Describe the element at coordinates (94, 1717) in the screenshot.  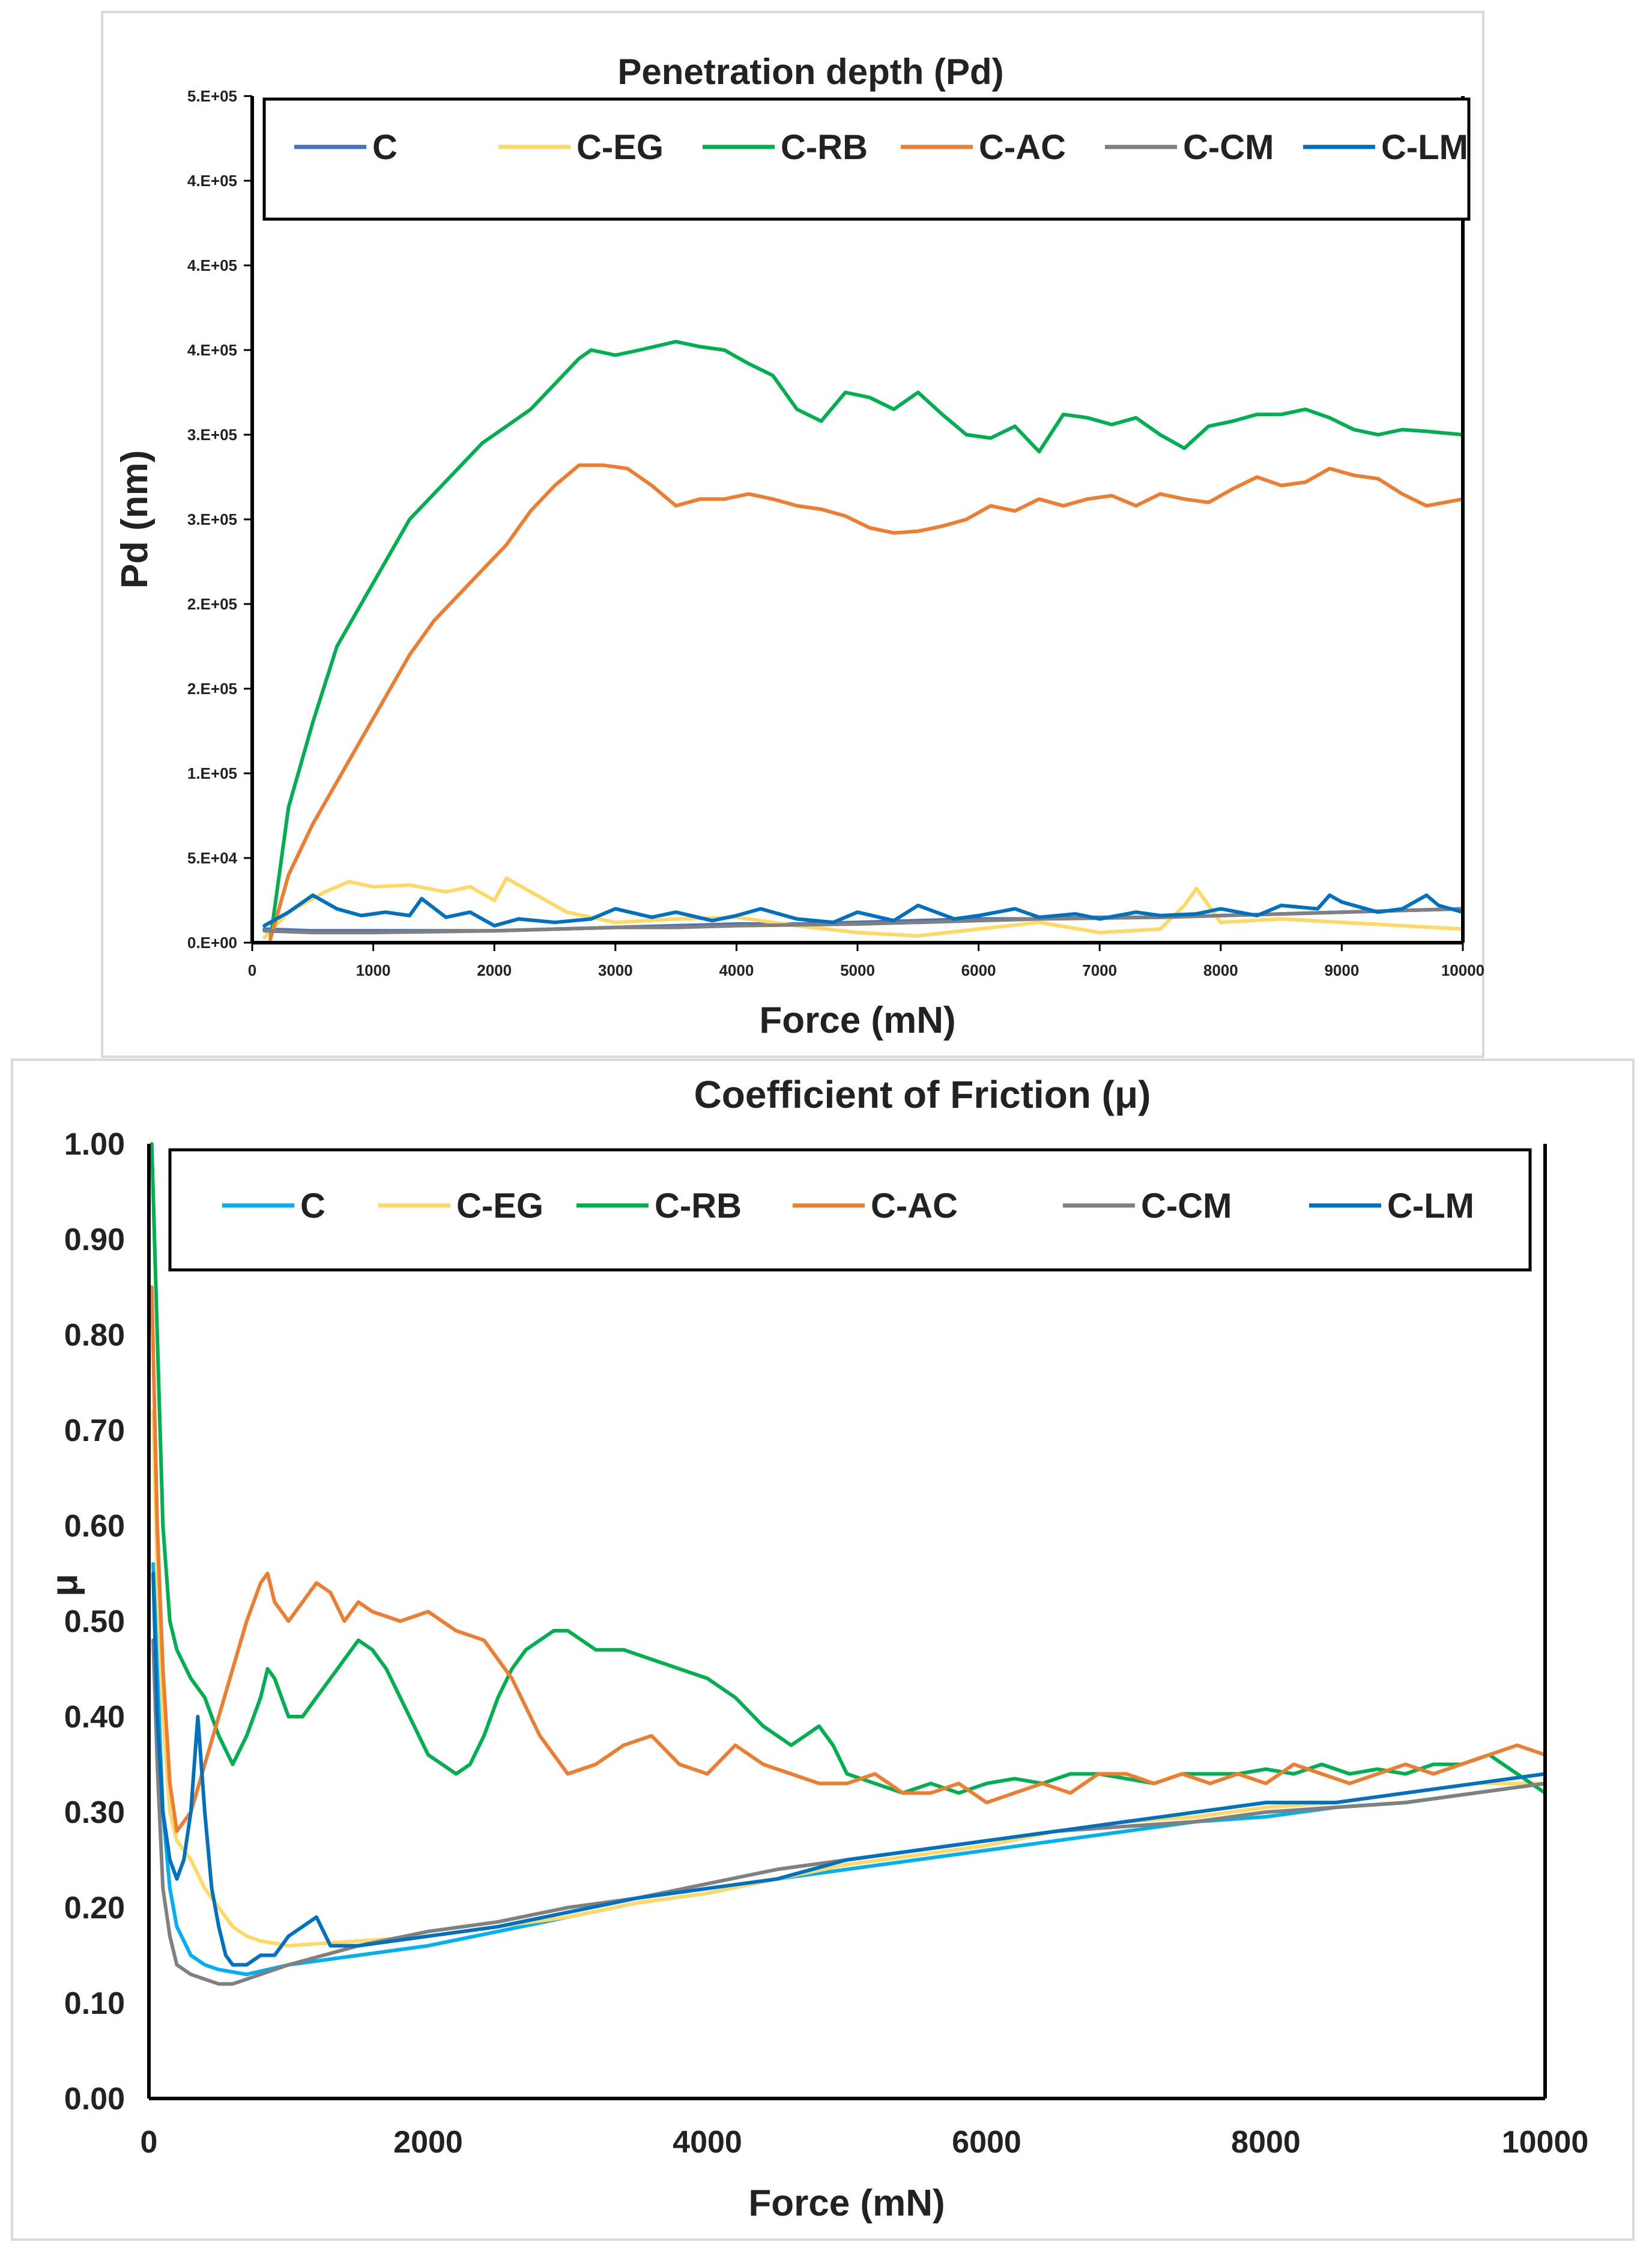
I see `chart-2-y-tick-label: 0.40` at that location.